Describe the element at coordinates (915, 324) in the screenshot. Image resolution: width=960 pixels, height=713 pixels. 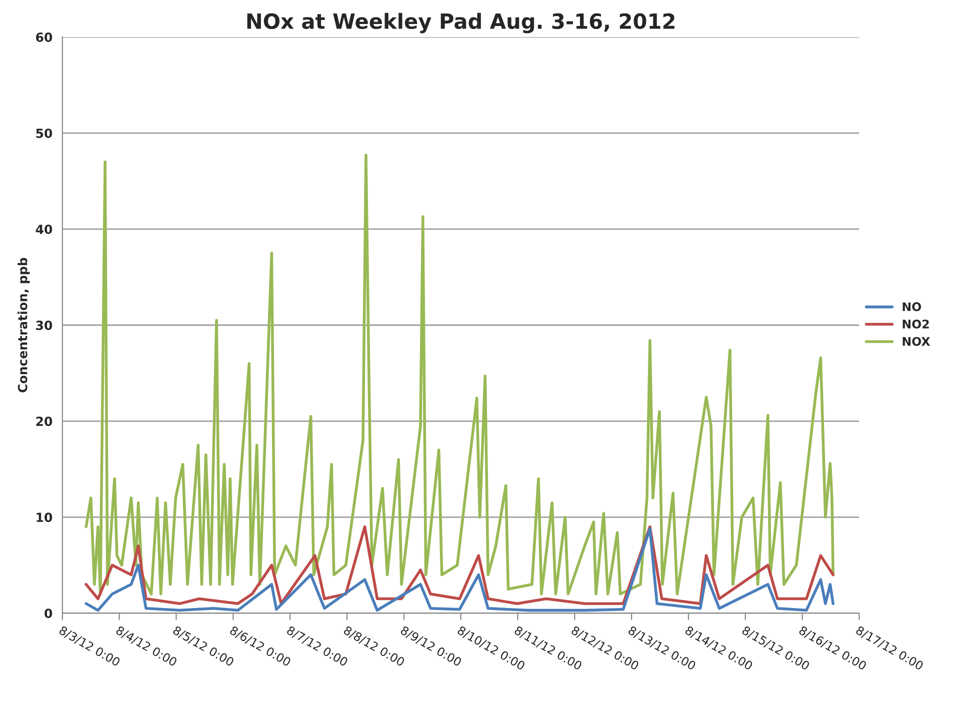
I see `legend-label: NO2` at that location.